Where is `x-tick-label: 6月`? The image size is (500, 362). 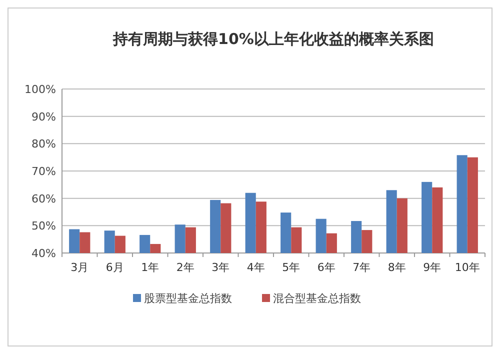 x-tick-label: 6月 is located at coordinates (115, 267).